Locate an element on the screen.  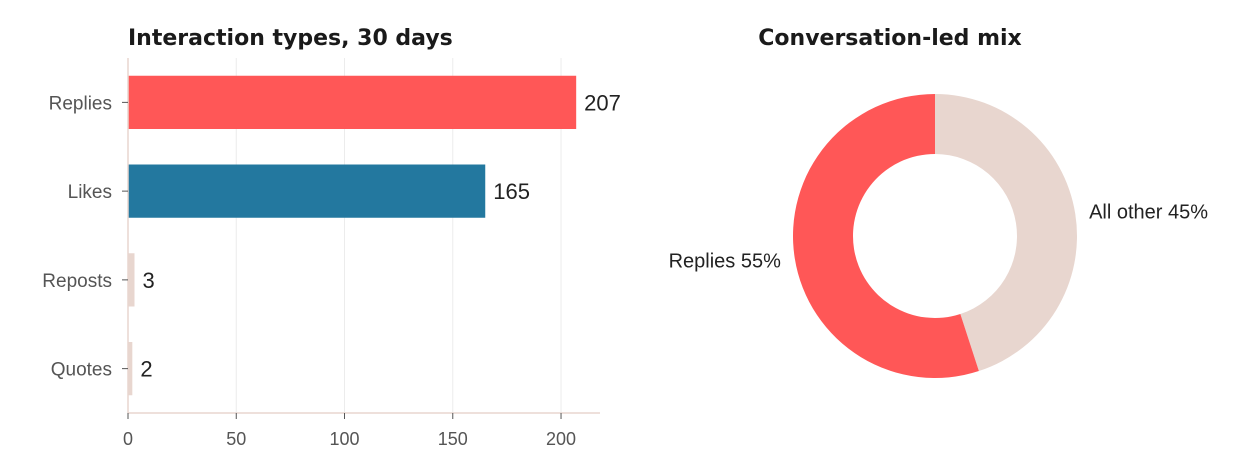
bar-quotes is located at coordinates (130, 369).